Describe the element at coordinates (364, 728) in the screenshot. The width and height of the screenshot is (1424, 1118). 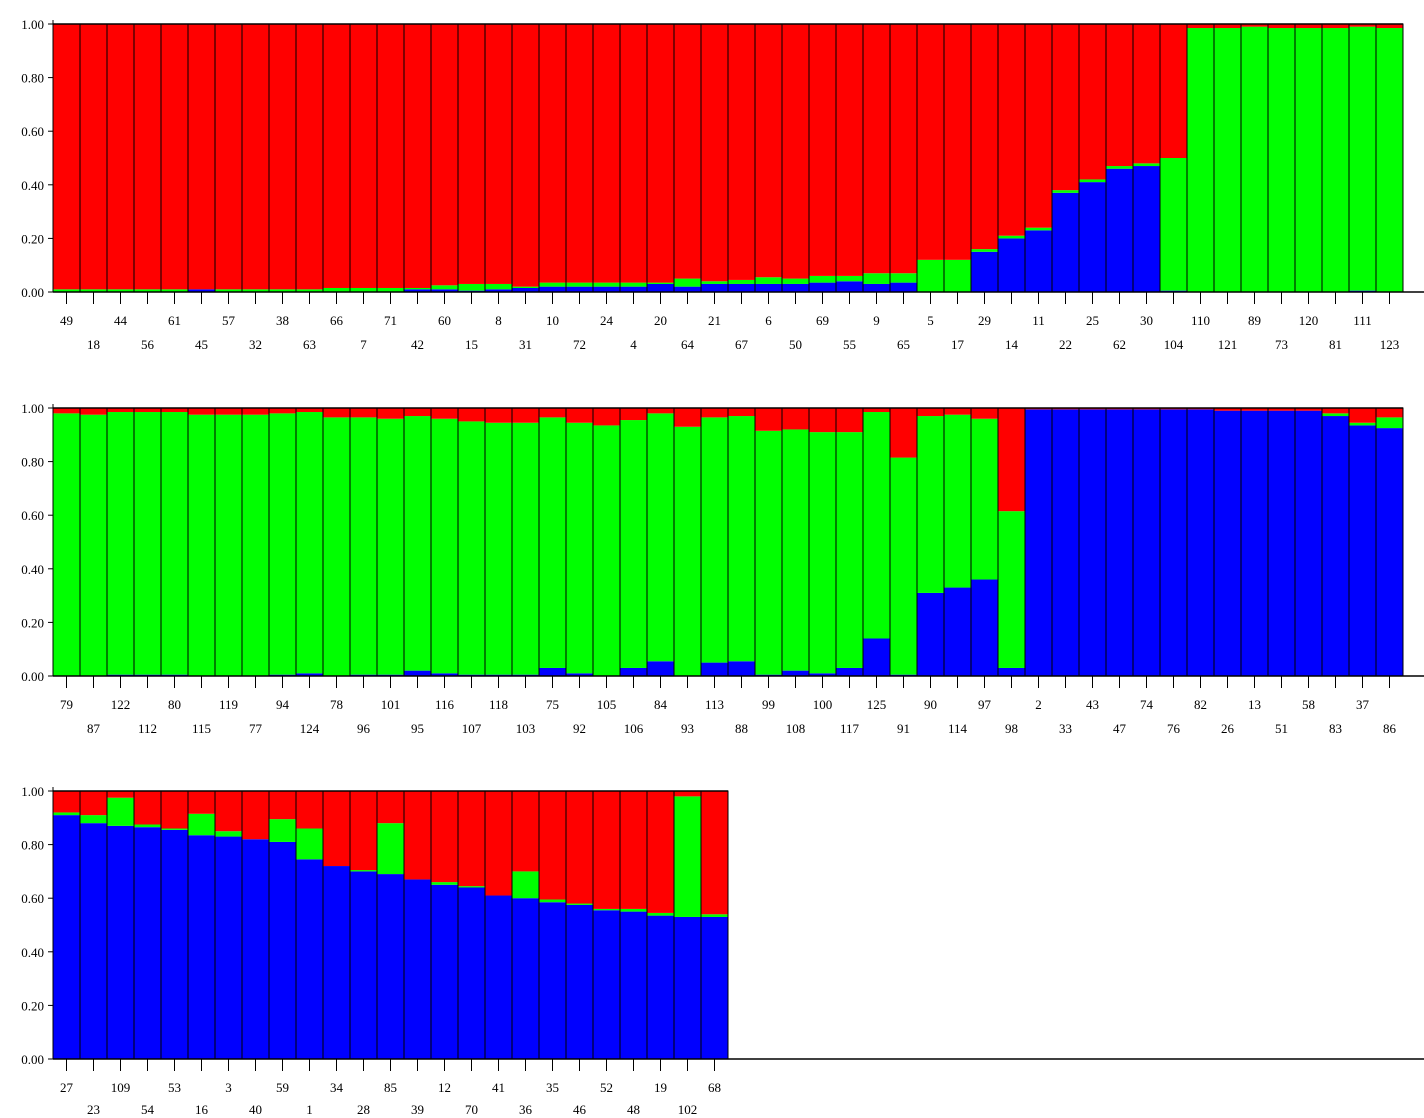
I see `x-tick-label: 96` at that location.